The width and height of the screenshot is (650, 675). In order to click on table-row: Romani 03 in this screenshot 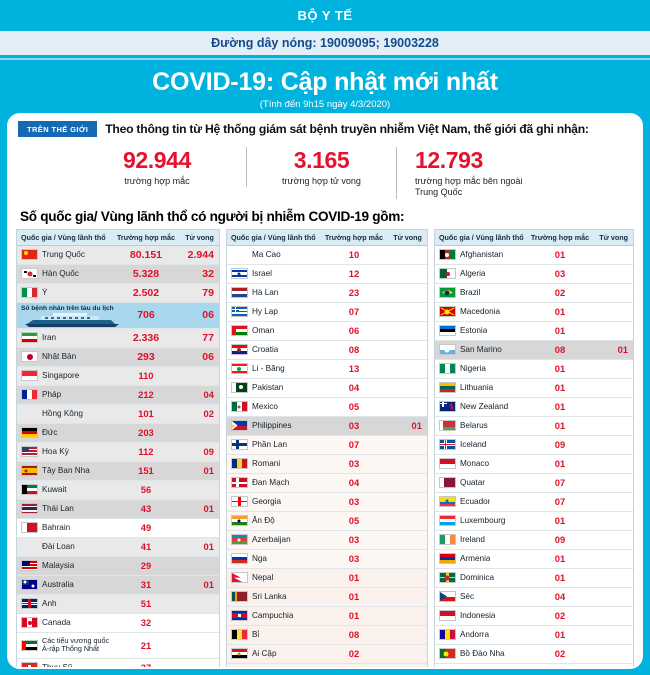, I will do `click(326, 464)`.